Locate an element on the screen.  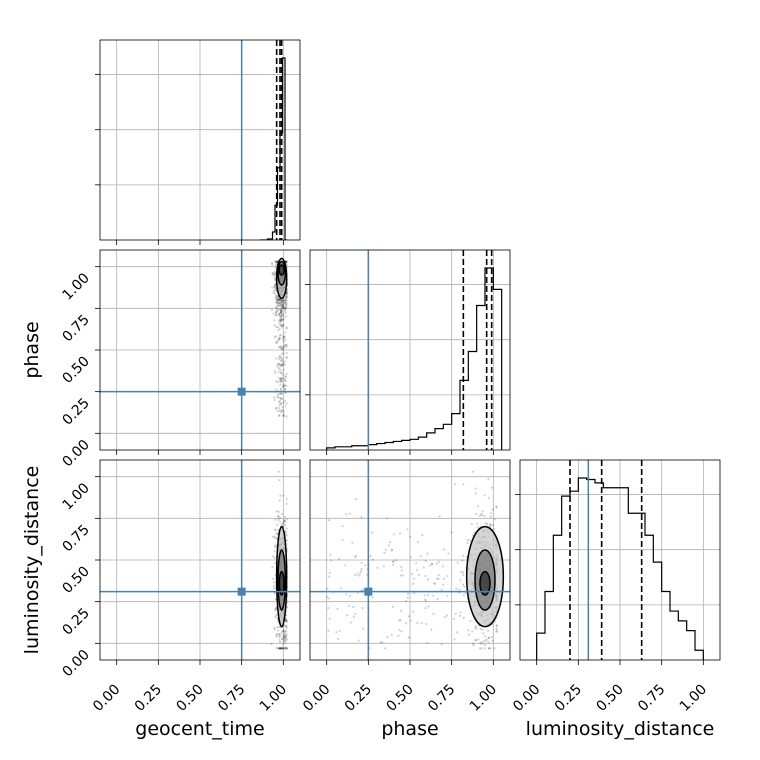
x-tick-label: 0.75 is located at coordinates (441, 698).